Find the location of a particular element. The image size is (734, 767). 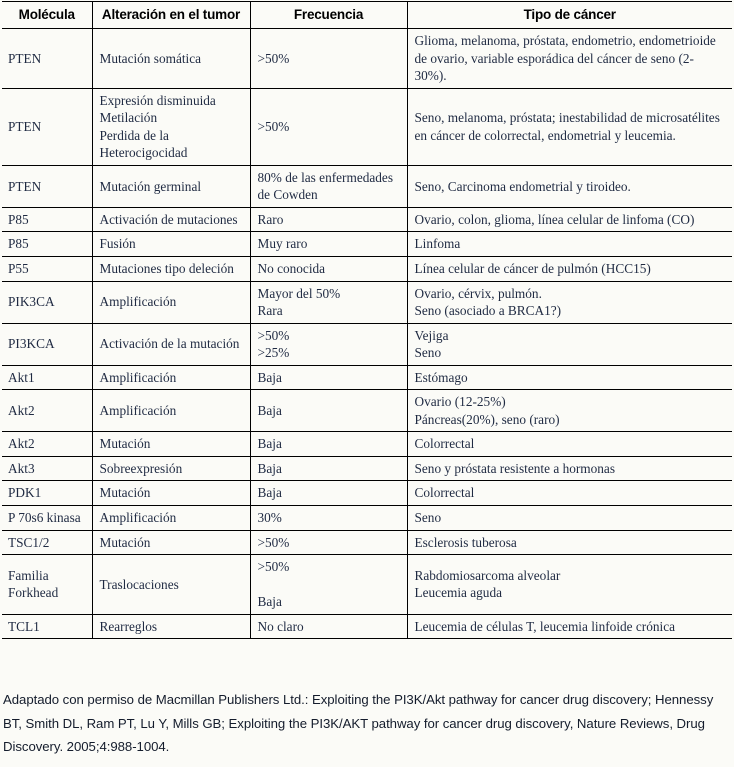

table-row: Akt1 Amplificación Baja Estómago is located at coordinates (367, 378).